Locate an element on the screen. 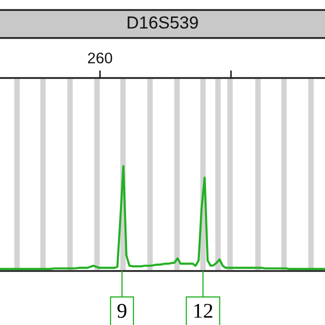 Image resolution: width=325 pixels, height=325 pixels. chart-title: D16S539 is located at coordinates (163, 22).